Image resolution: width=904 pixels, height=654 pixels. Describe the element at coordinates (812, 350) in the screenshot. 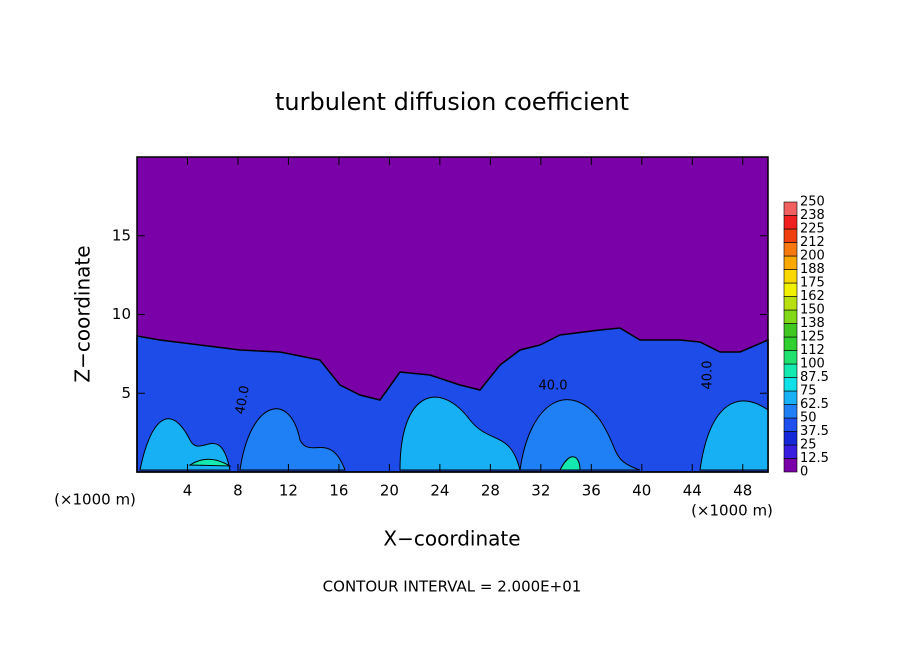

I see `colorbar-label: 112` at that location.